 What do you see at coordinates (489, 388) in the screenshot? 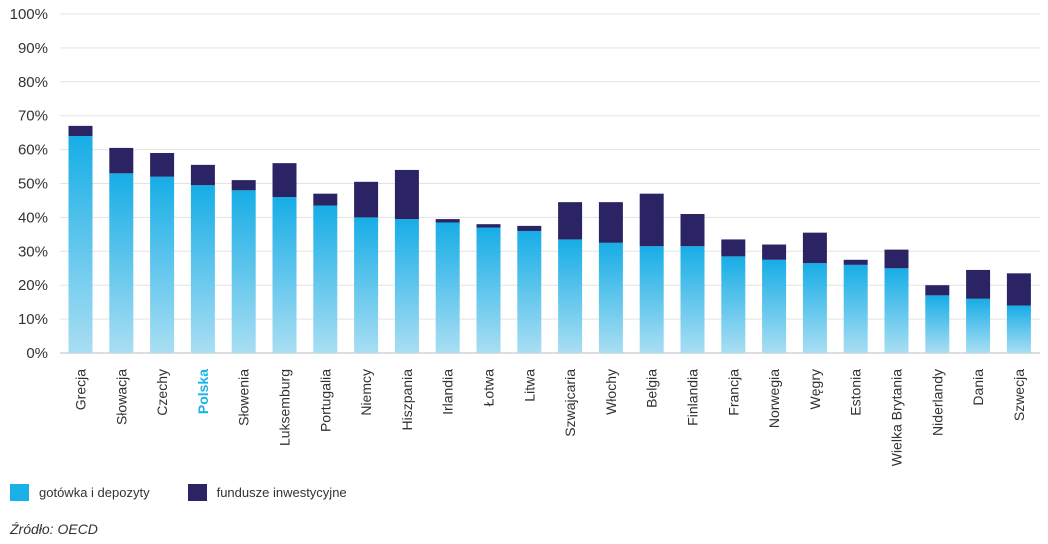
I see `x-category-label: Łotwa` at bounding box center [489, 388].